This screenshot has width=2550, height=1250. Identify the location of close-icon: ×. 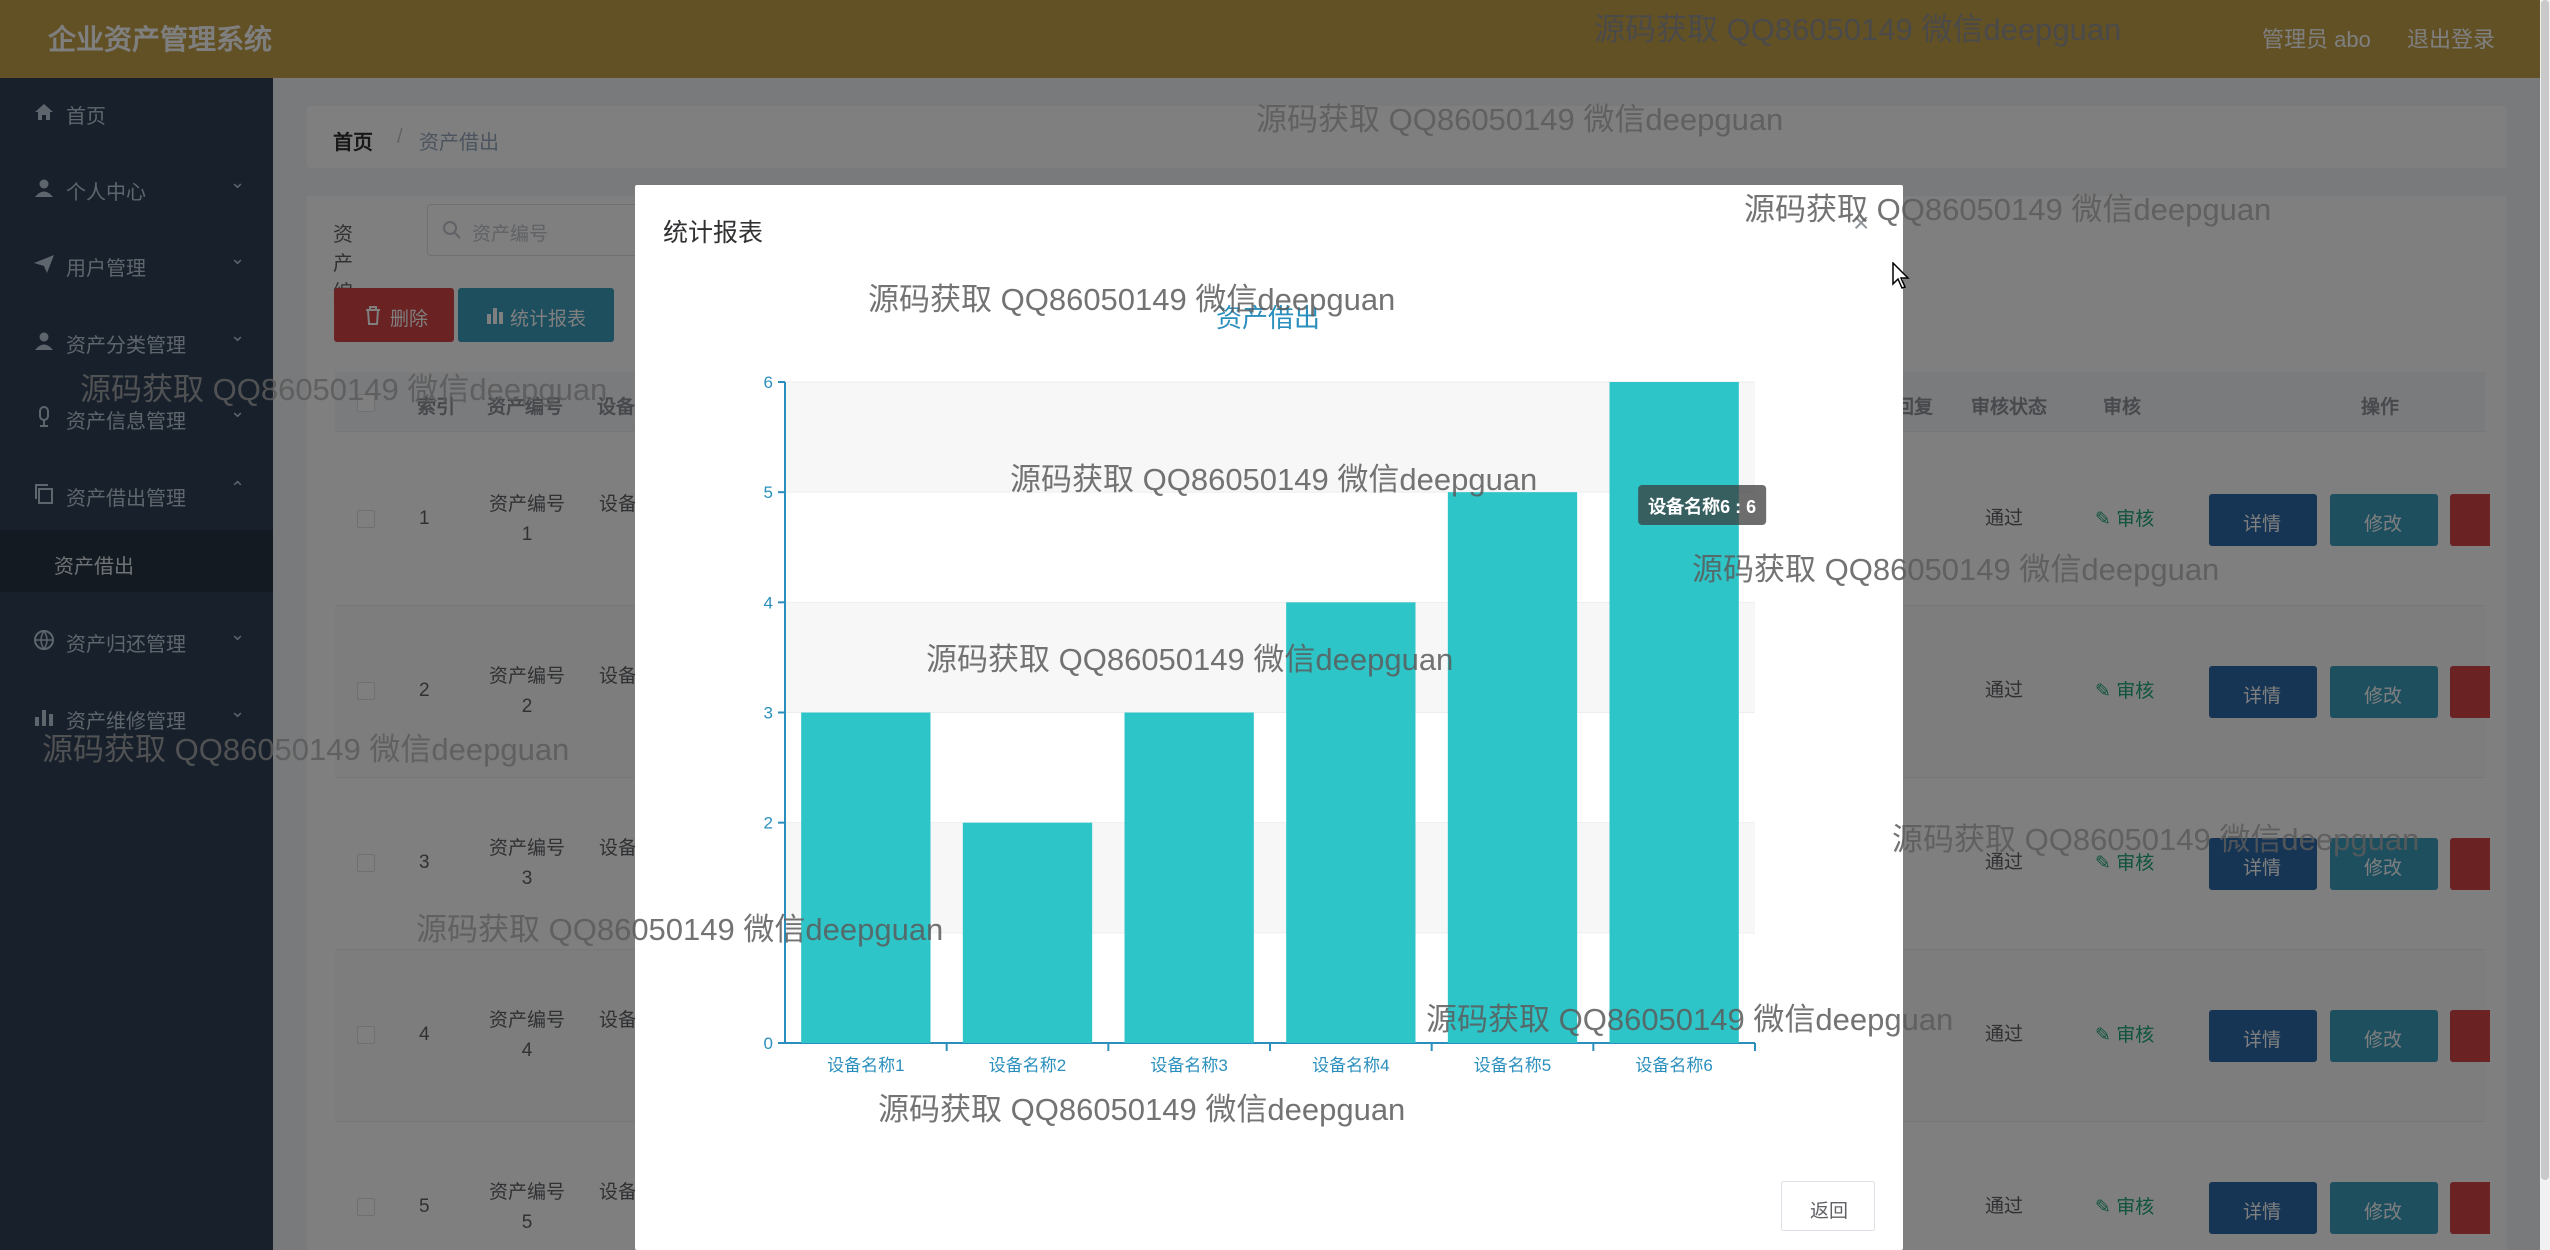
(1861, 222).